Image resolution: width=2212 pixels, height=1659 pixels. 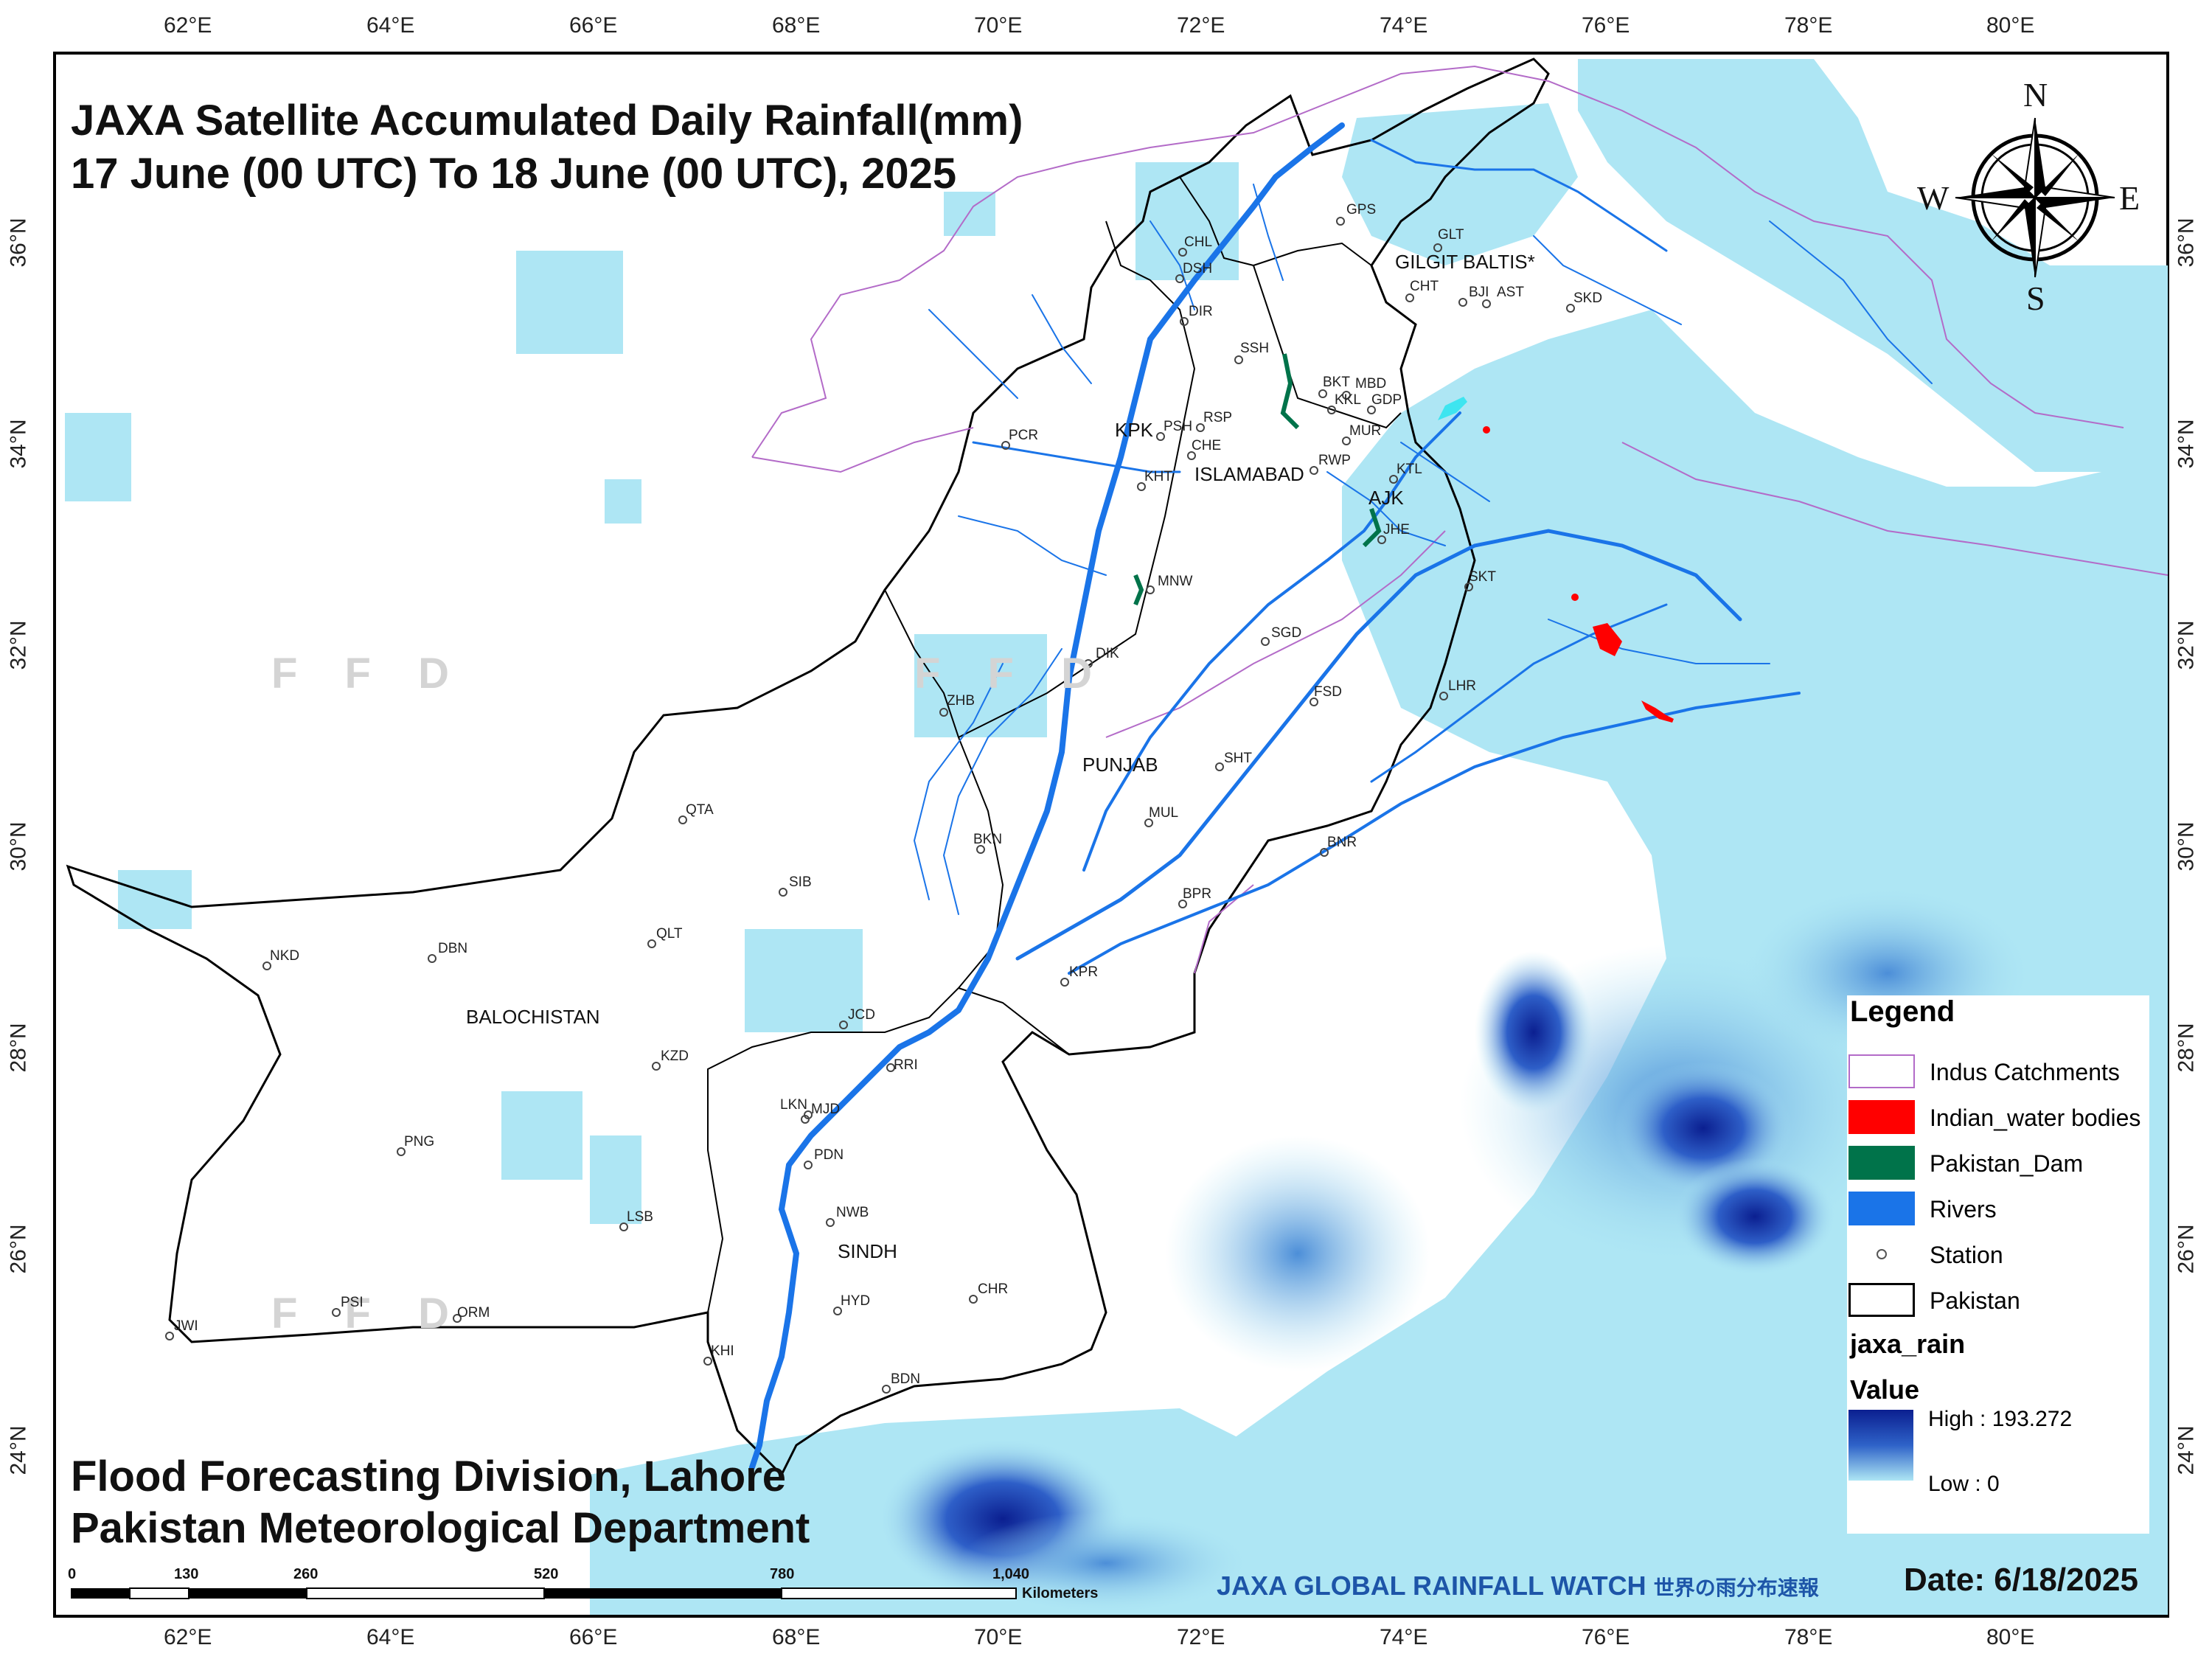 What do you see at coordinates (1486, 303) in the screenshot?
I see `station-marker-ast` at bounding box center [1486, 303].